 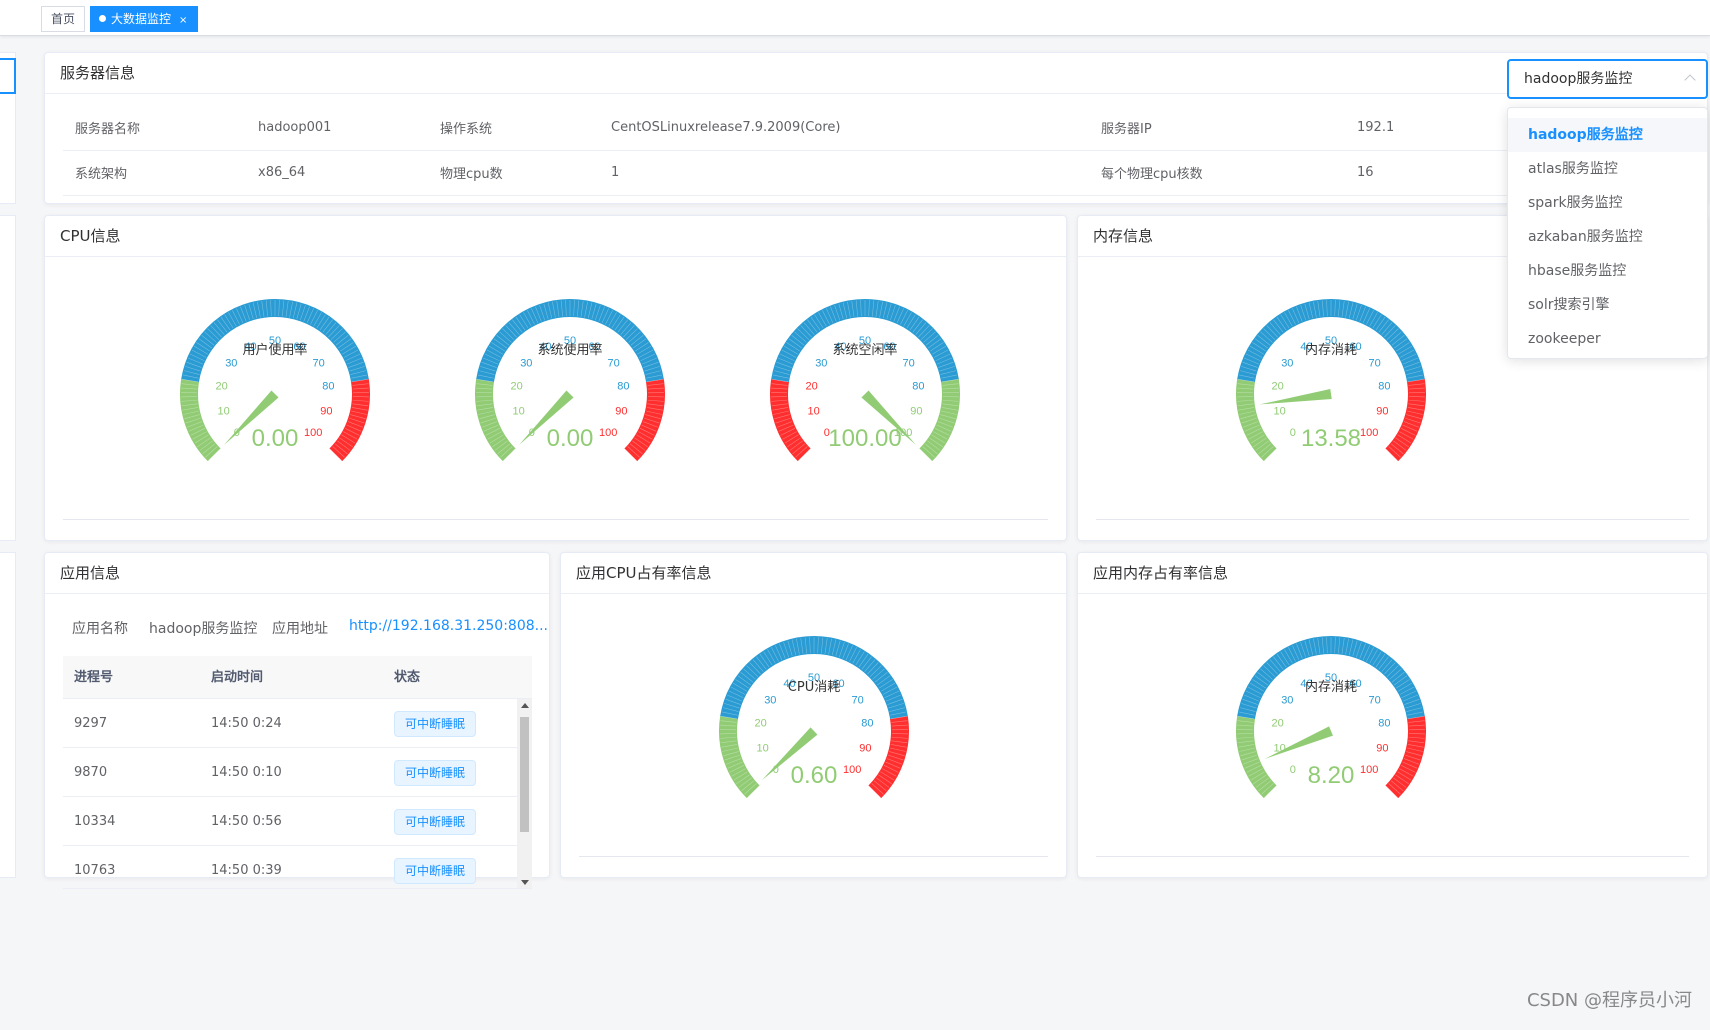 I want to click on gauge-tick-label: 60, so click(x=1355, y=684).